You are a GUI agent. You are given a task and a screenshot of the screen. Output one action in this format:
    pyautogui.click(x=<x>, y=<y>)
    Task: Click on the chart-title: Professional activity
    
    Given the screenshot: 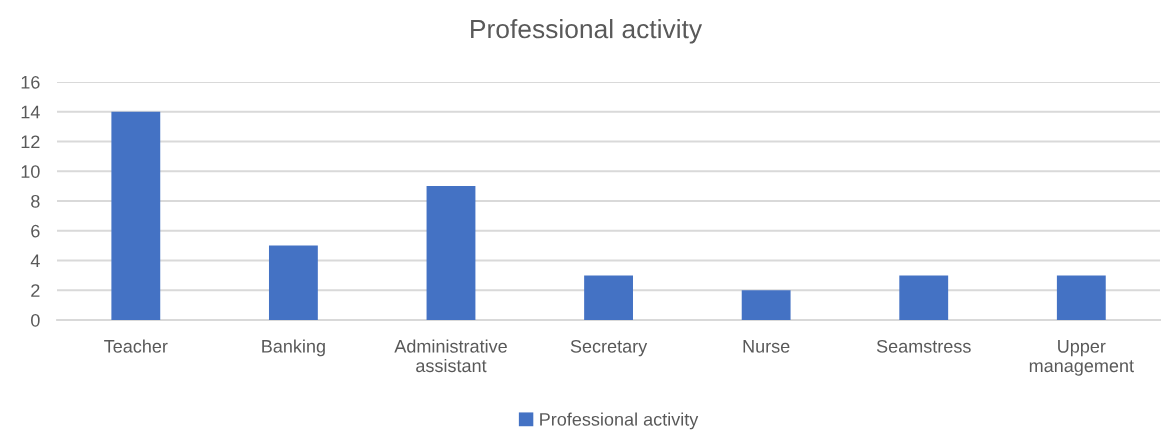 What is the action you would take?
    pyautogui.click(x=587, y=31)
    